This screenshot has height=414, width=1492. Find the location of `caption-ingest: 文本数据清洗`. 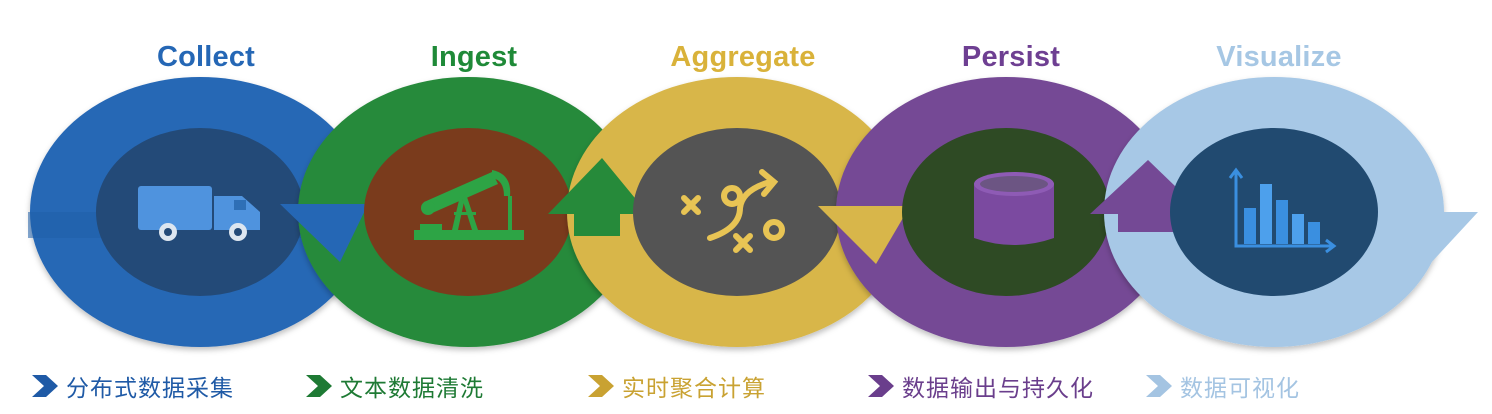

caption-ingest: 文本数据清洗 is located at coordinates (394, 386).